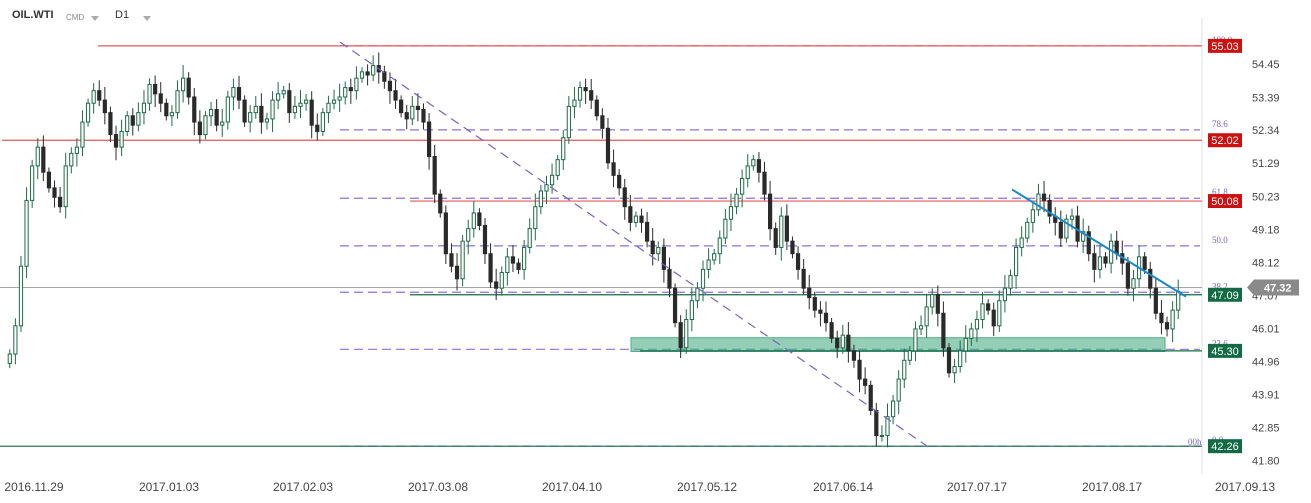  What do you see at coordinates (147, 18) in the screenshot?
I see `timeframe-dropdown-icon` at bounding box center [147, 18].